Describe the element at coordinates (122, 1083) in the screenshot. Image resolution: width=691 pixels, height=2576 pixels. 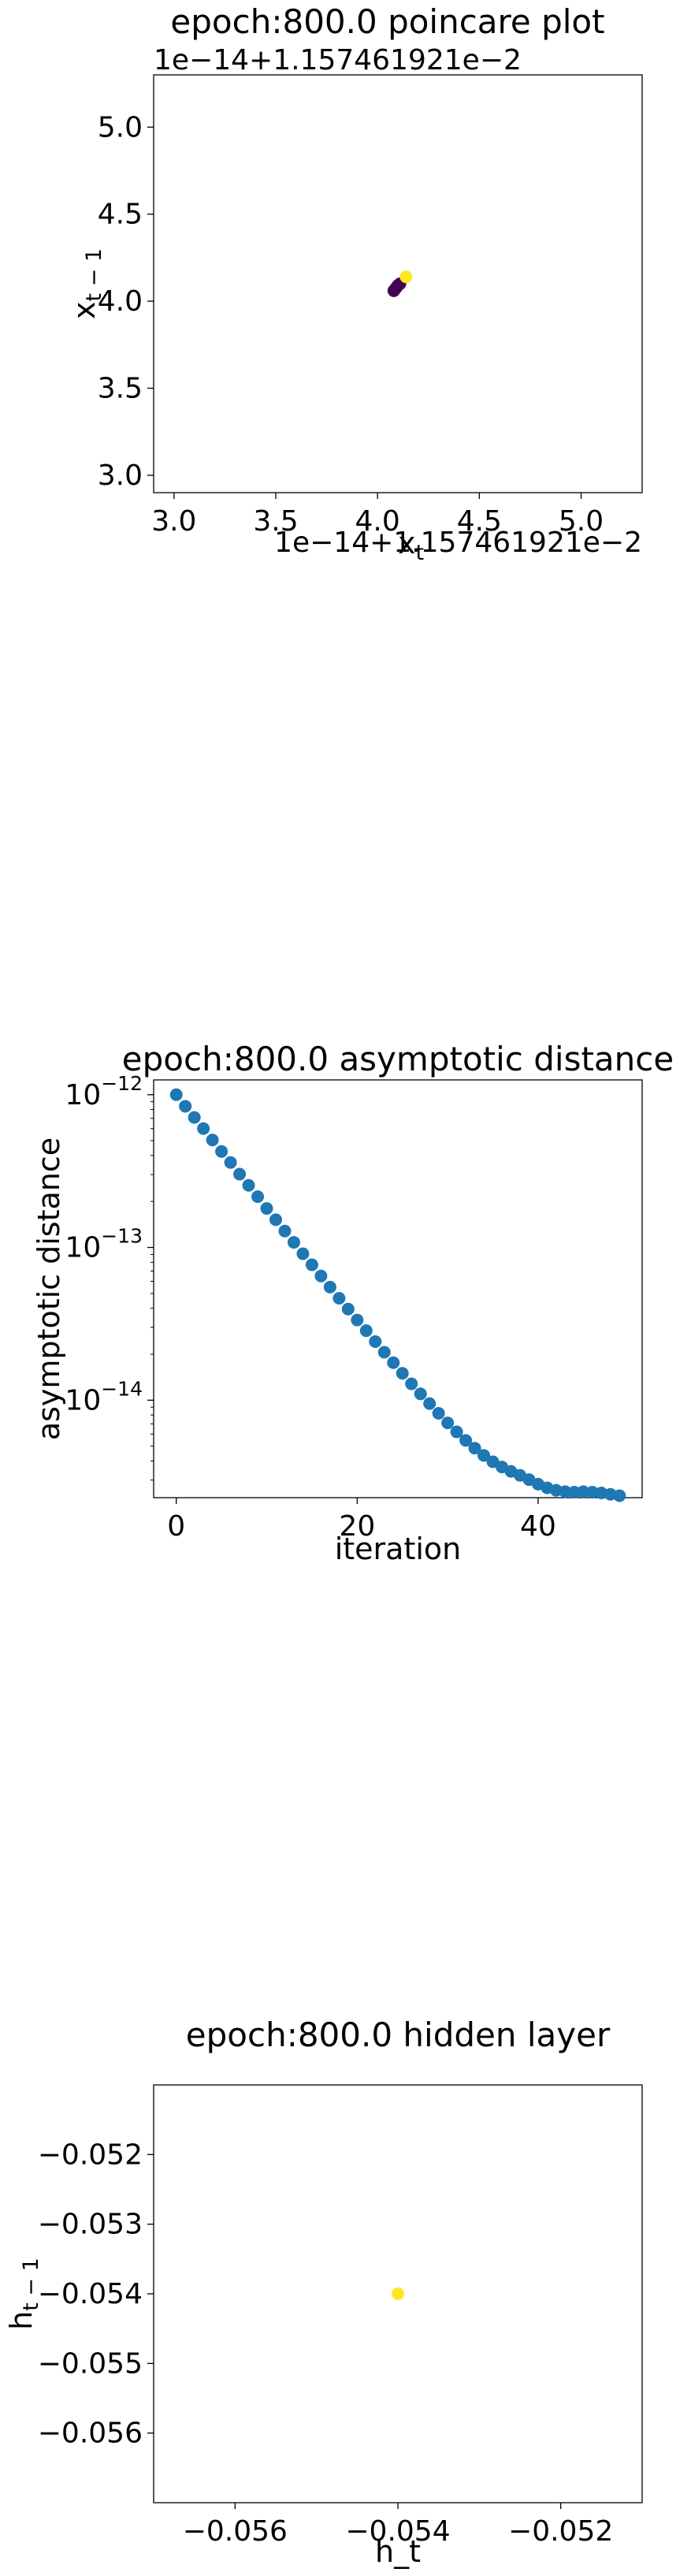
I see `distance-y-tick-exp: −12` at that location.